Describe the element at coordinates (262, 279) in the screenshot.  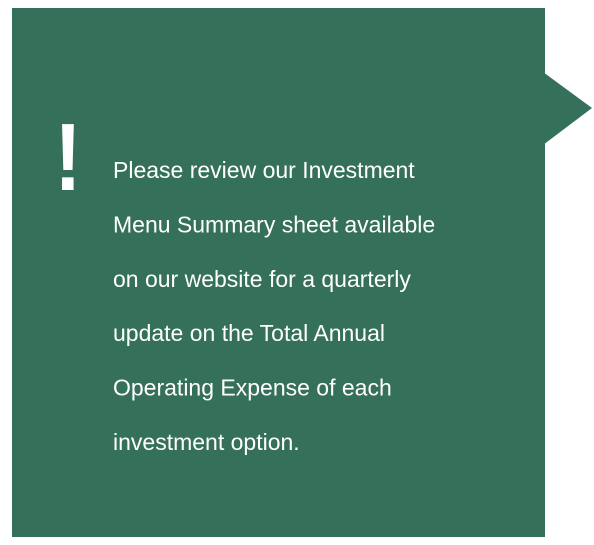
I see `text-line: on our website for a quarterly` at that location.